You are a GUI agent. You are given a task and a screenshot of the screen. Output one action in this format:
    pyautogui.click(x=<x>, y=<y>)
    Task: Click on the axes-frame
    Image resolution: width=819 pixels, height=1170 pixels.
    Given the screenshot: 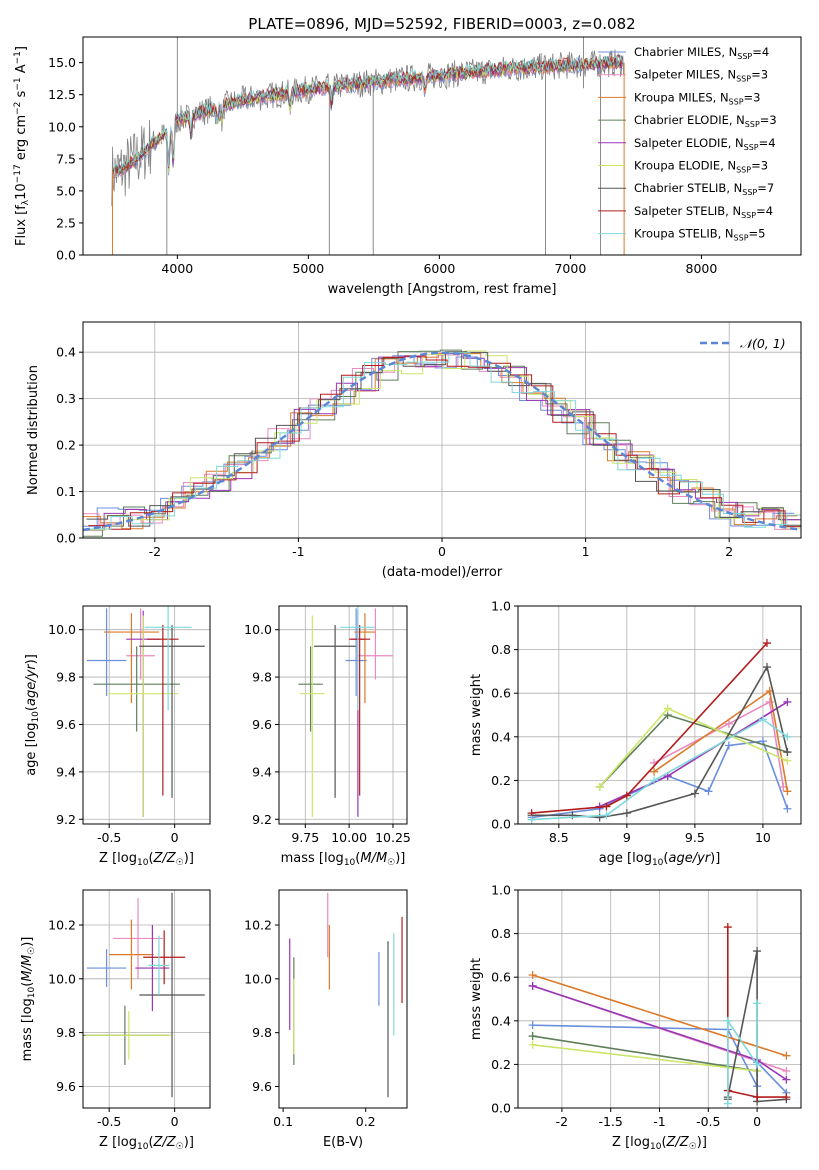 What is the action you would take?
    pyautogui.click(x=659, y=715)
    